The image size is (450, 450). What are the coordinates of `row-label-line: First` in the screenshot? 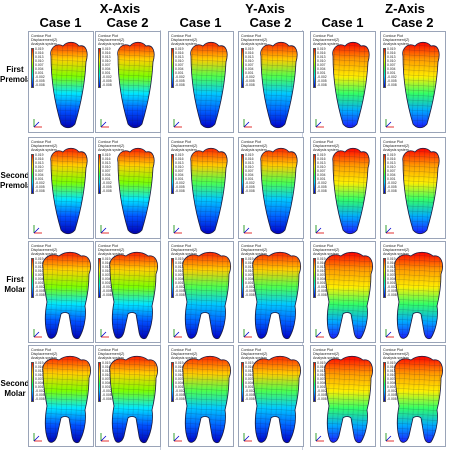 It's located at (15, 279).